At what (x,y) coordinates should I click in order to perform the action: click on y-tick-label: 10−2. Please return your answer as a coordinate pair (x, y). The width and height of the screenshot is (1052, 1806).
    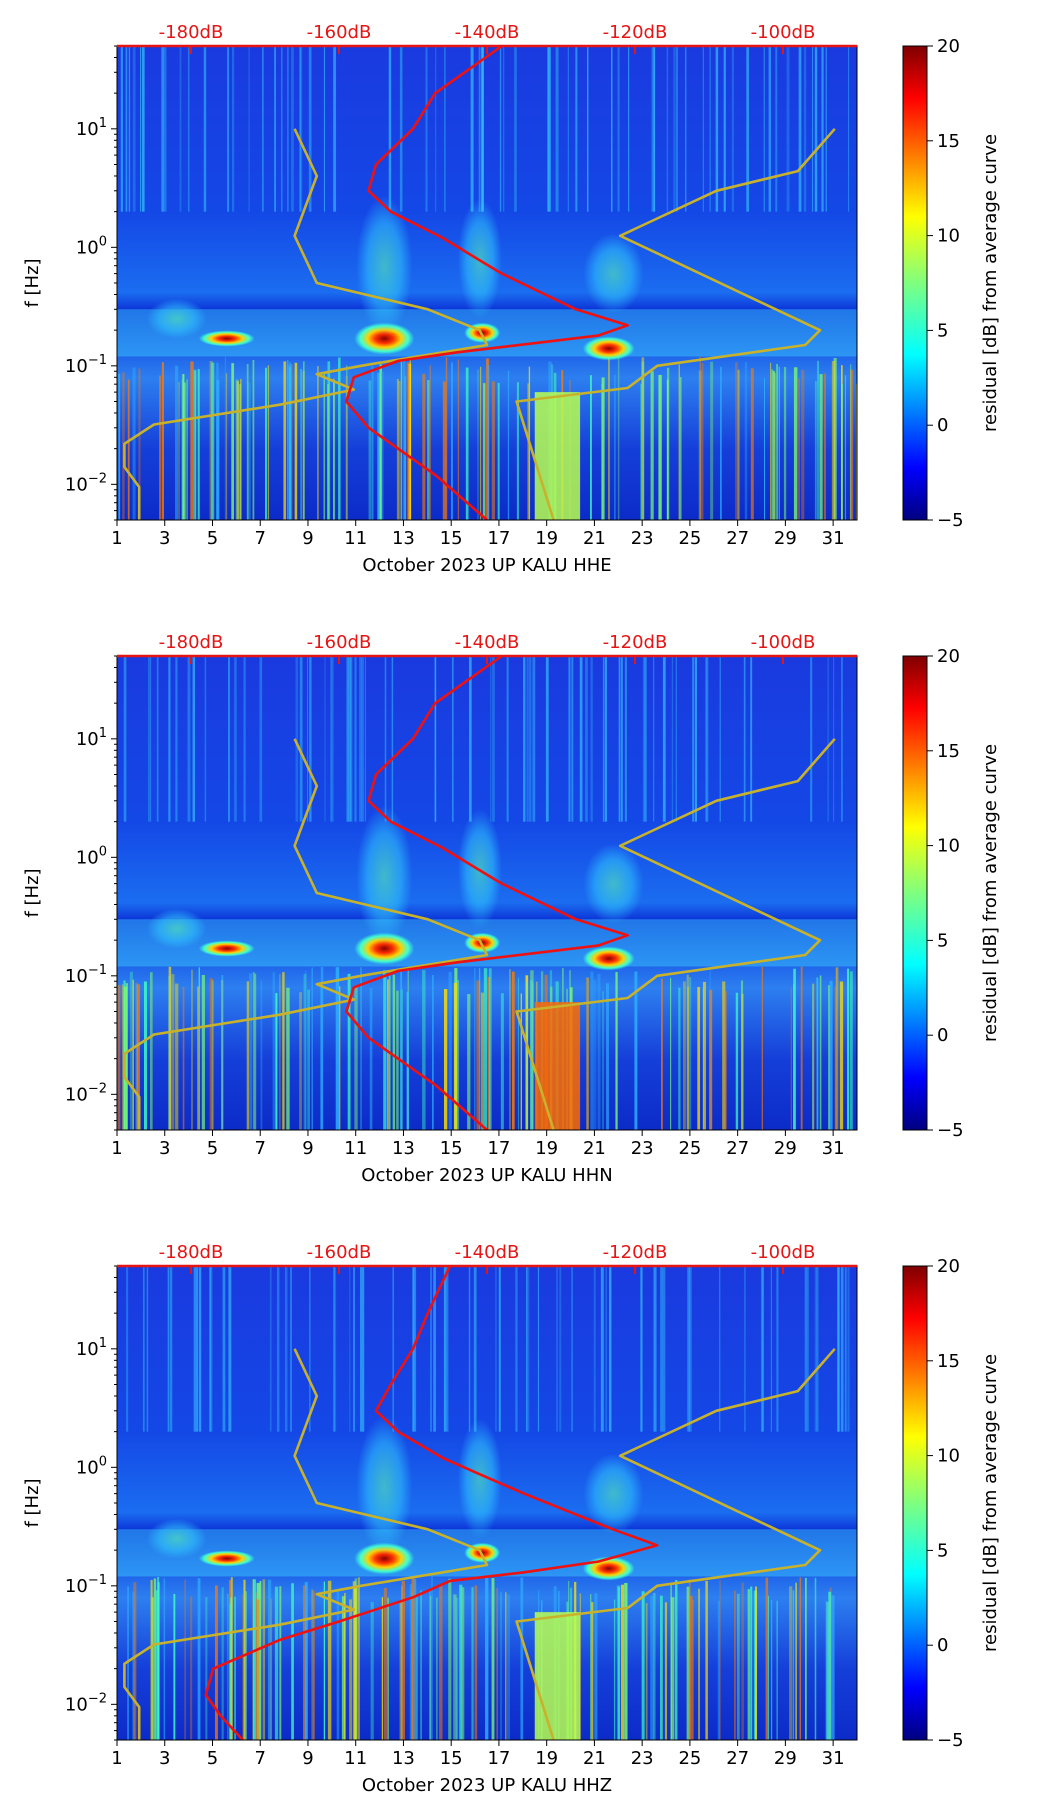
    Looking at the image, I should click on (86, 483).